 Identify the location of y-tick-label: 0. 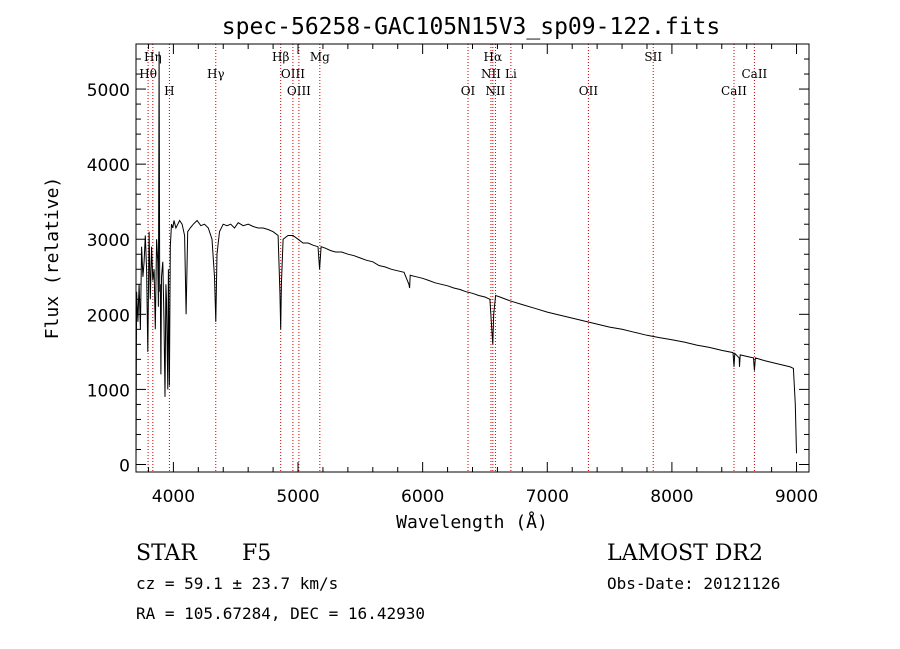
(124, 466).